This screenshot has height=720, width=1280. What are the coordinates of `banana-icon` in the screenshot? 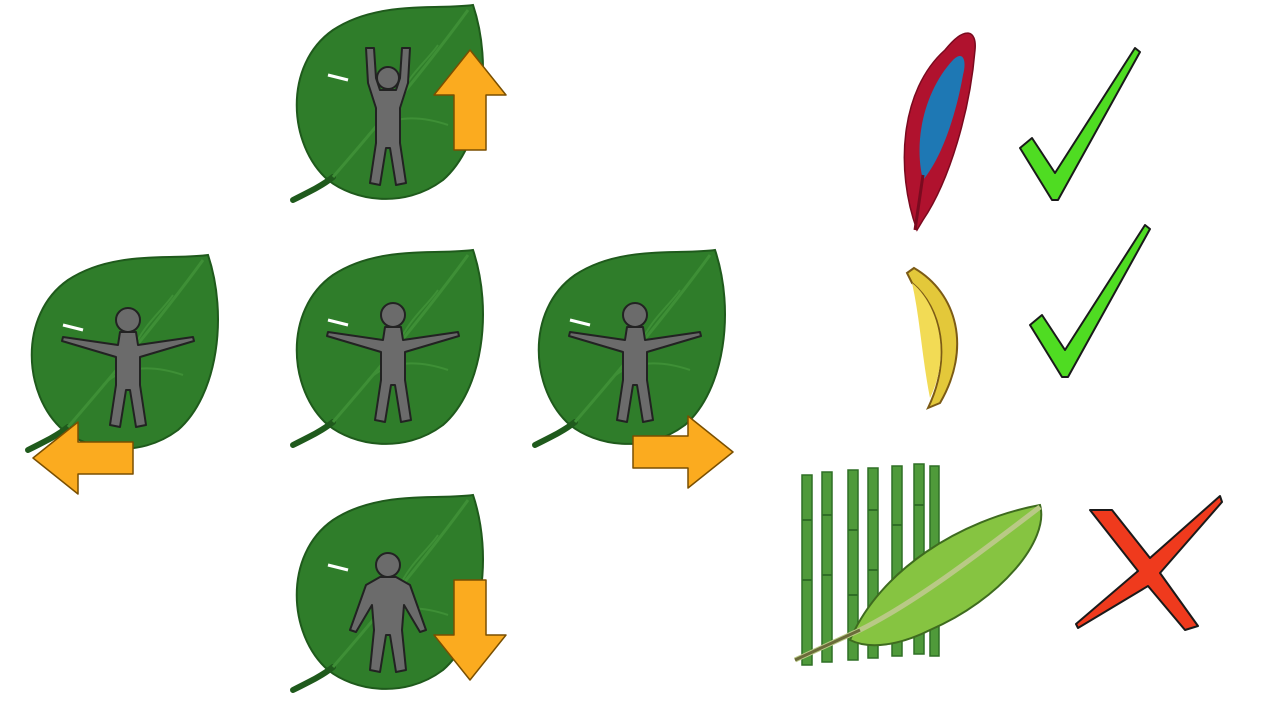 It's located at (932, 338).